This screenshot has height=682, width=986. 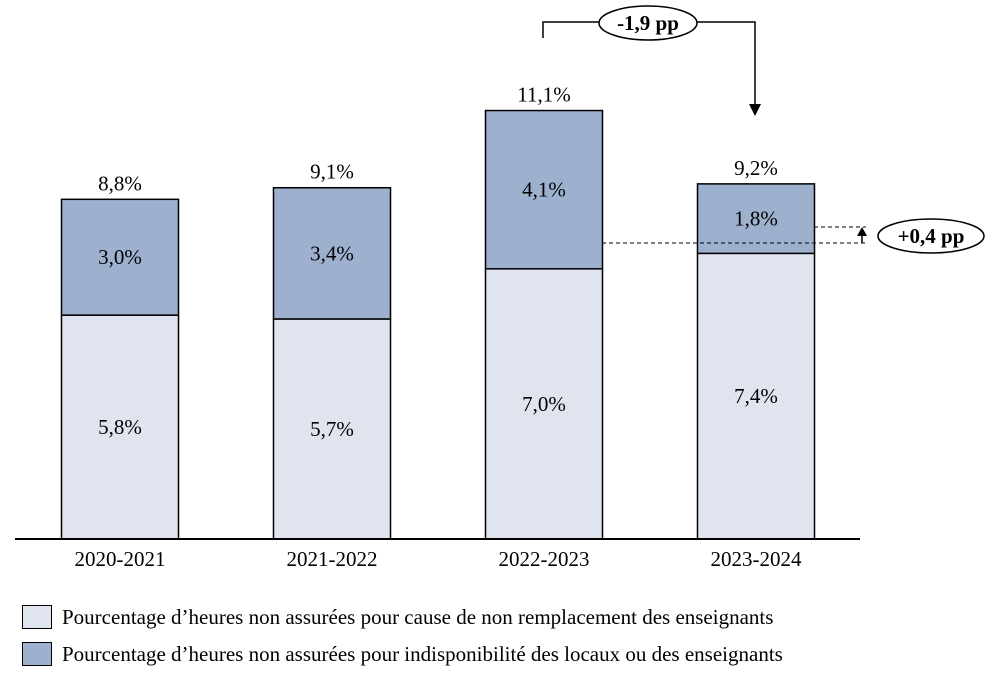 I want to click on total-label-2021-2022: 9,1%, so click(x=332, y=172).